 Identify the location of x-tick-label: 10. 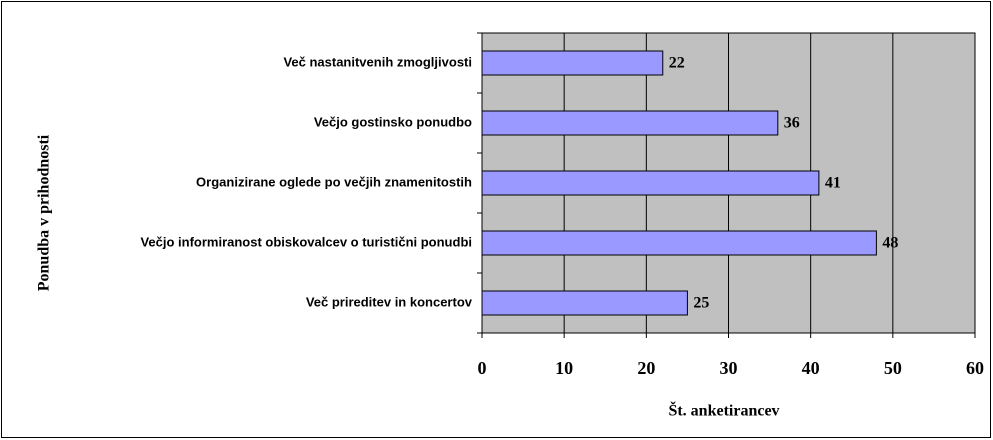
(564, 368).